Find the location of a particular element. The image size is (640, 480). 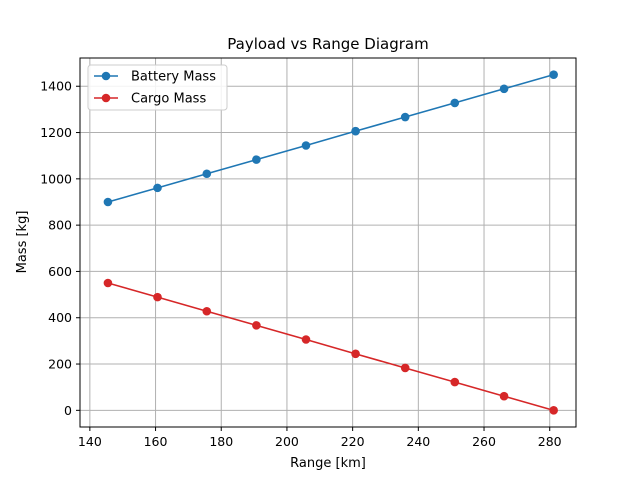

x-tick-label: 280 is located at coordinates (550, 441).